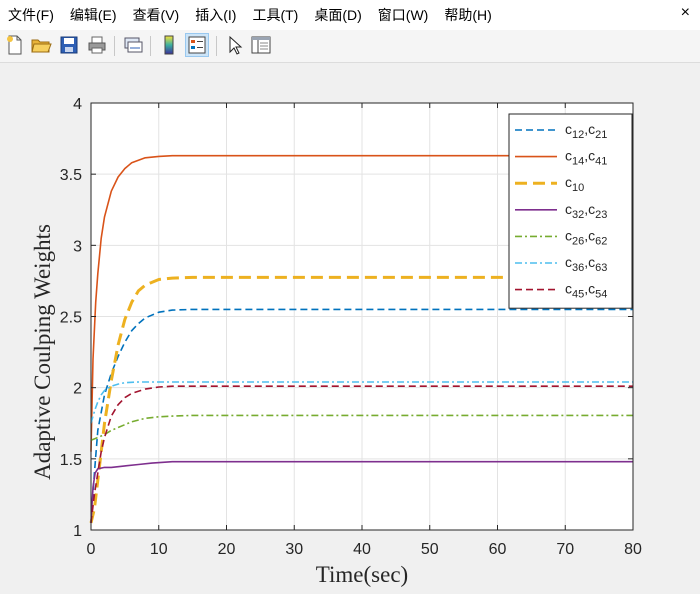 This screenshot has width=700, height=594. Describe the element at coordinates (294, 549) in the screenshot. I see `x-tick-label: 30` at that location.